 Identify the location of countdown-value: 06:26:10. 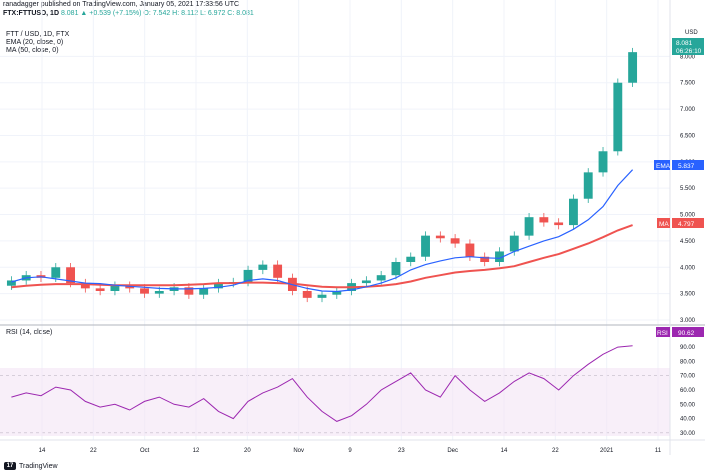
(689, 51).